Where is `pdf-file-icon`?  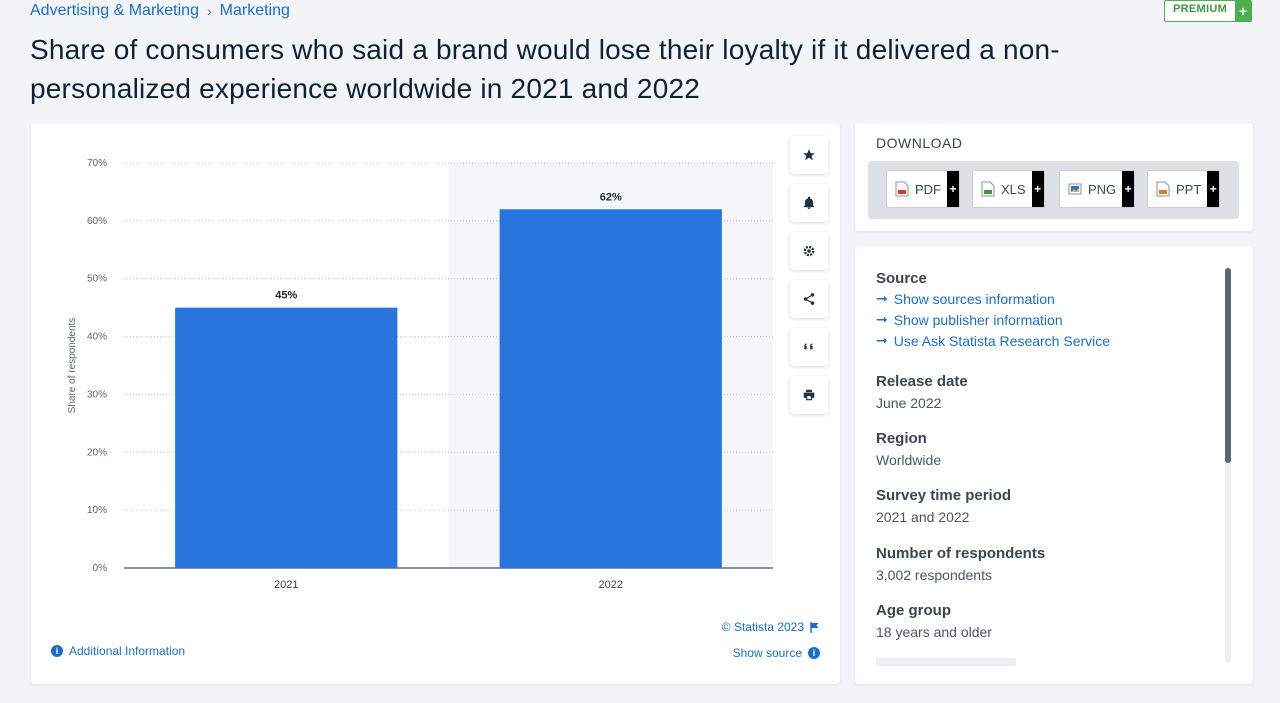
pdf-file-icon is located at coordinates (902, 189).